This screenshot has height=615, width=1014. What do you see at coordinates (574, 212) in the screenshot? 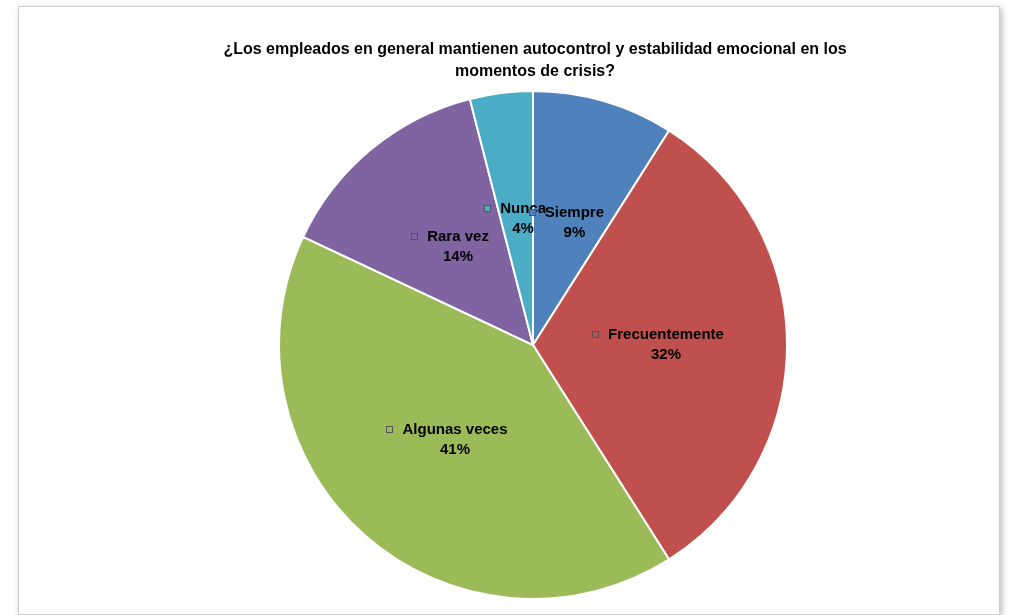
I see `legend-label: Siempre` at bounding box center [574, 212].